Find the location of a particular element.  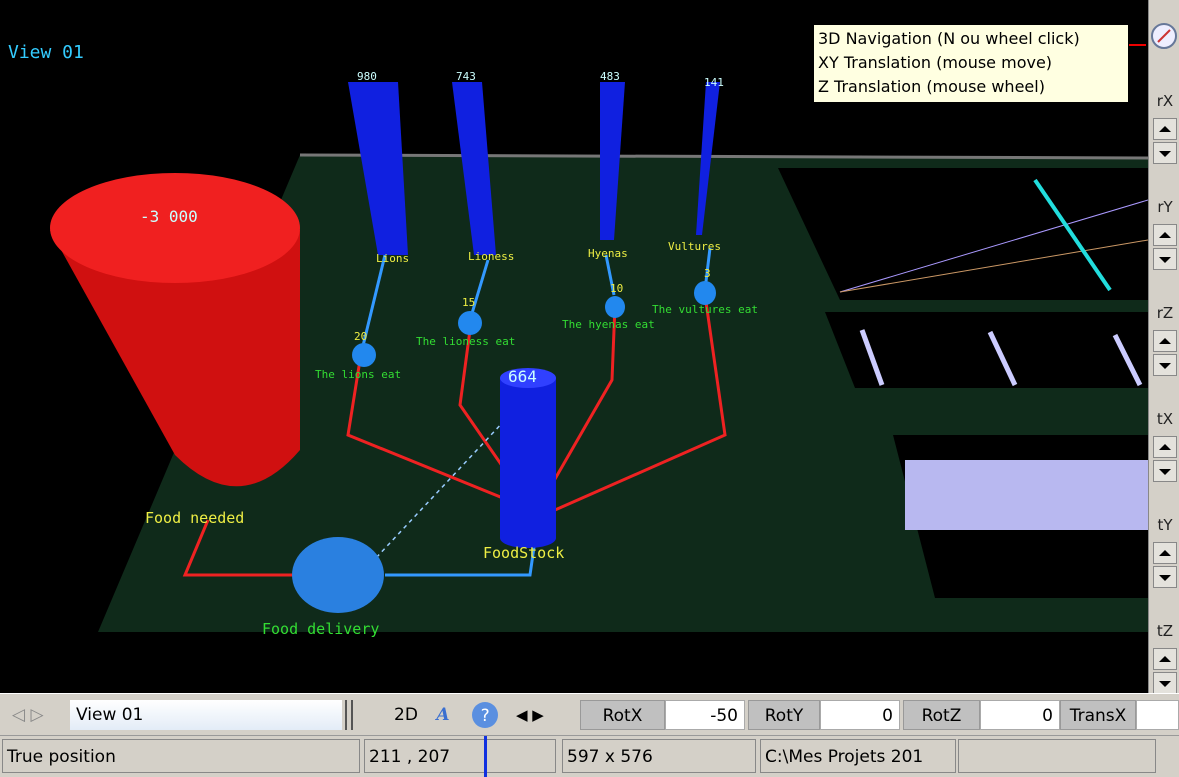

field-input: -50 is located at coordinates (705, 715).